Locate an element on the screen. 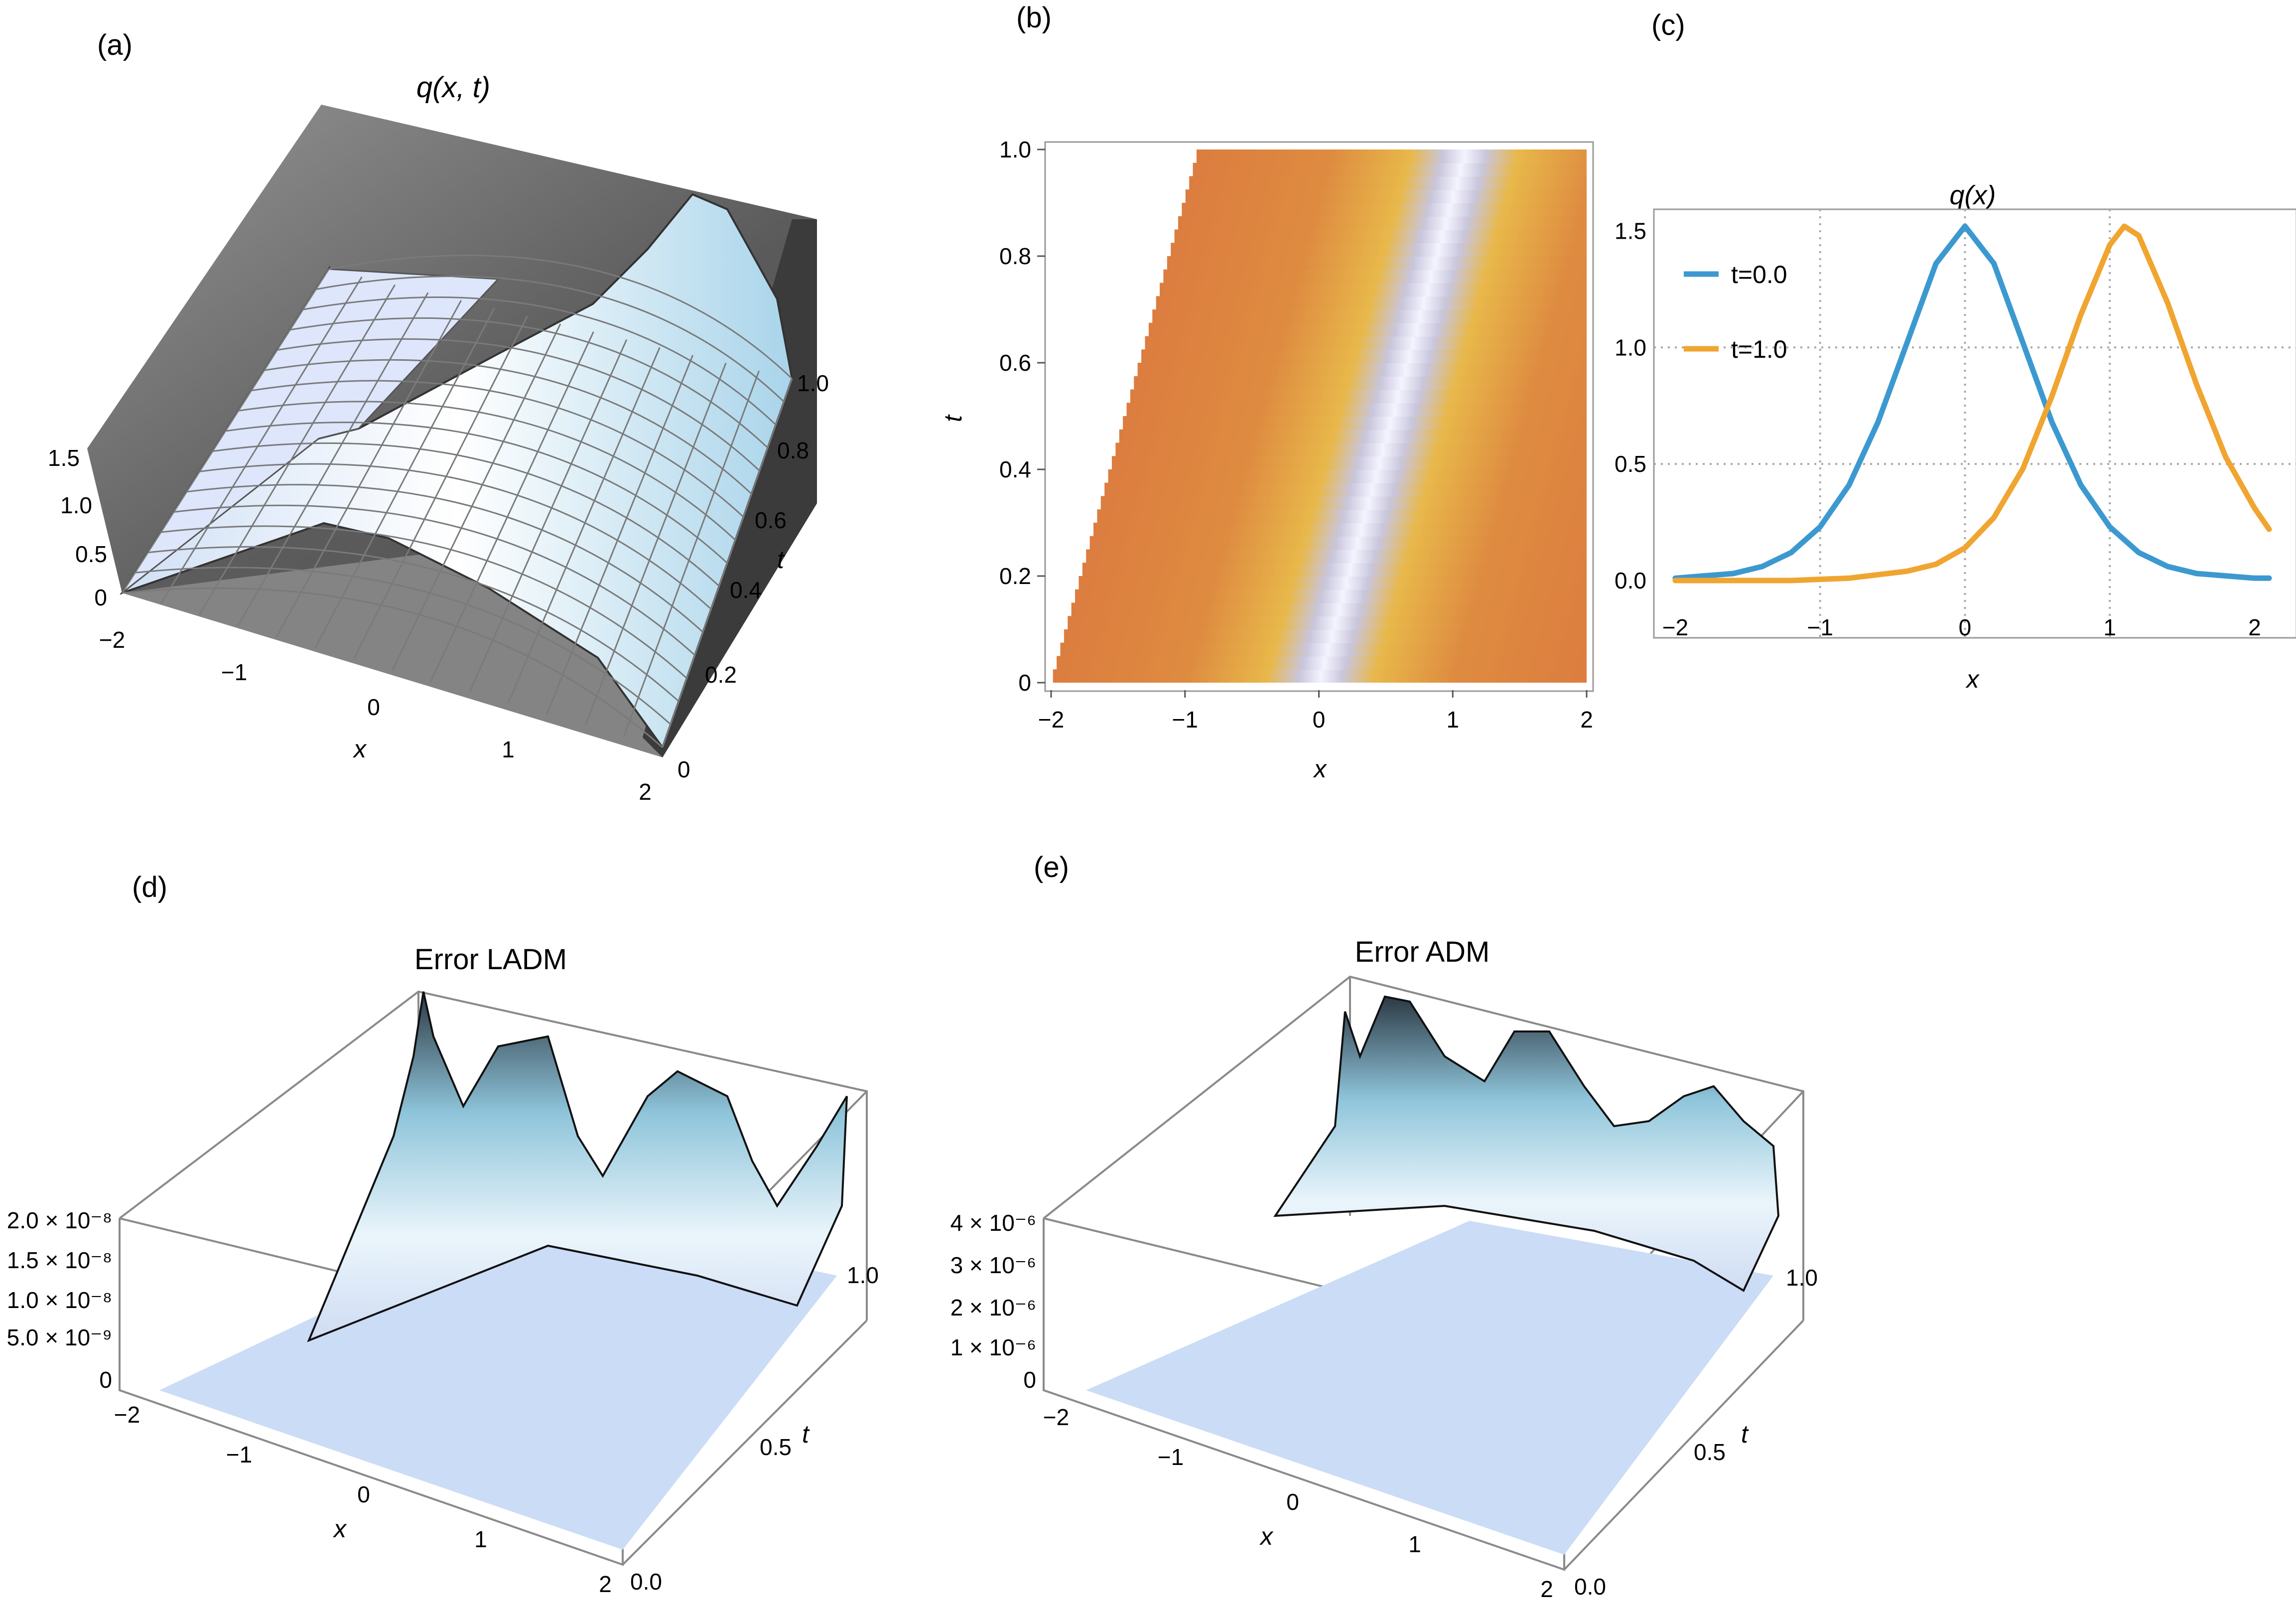 This screenshot has width=2296, height=1607. panel-c-x-tick: −2 is located at coordinates (1675, 627).